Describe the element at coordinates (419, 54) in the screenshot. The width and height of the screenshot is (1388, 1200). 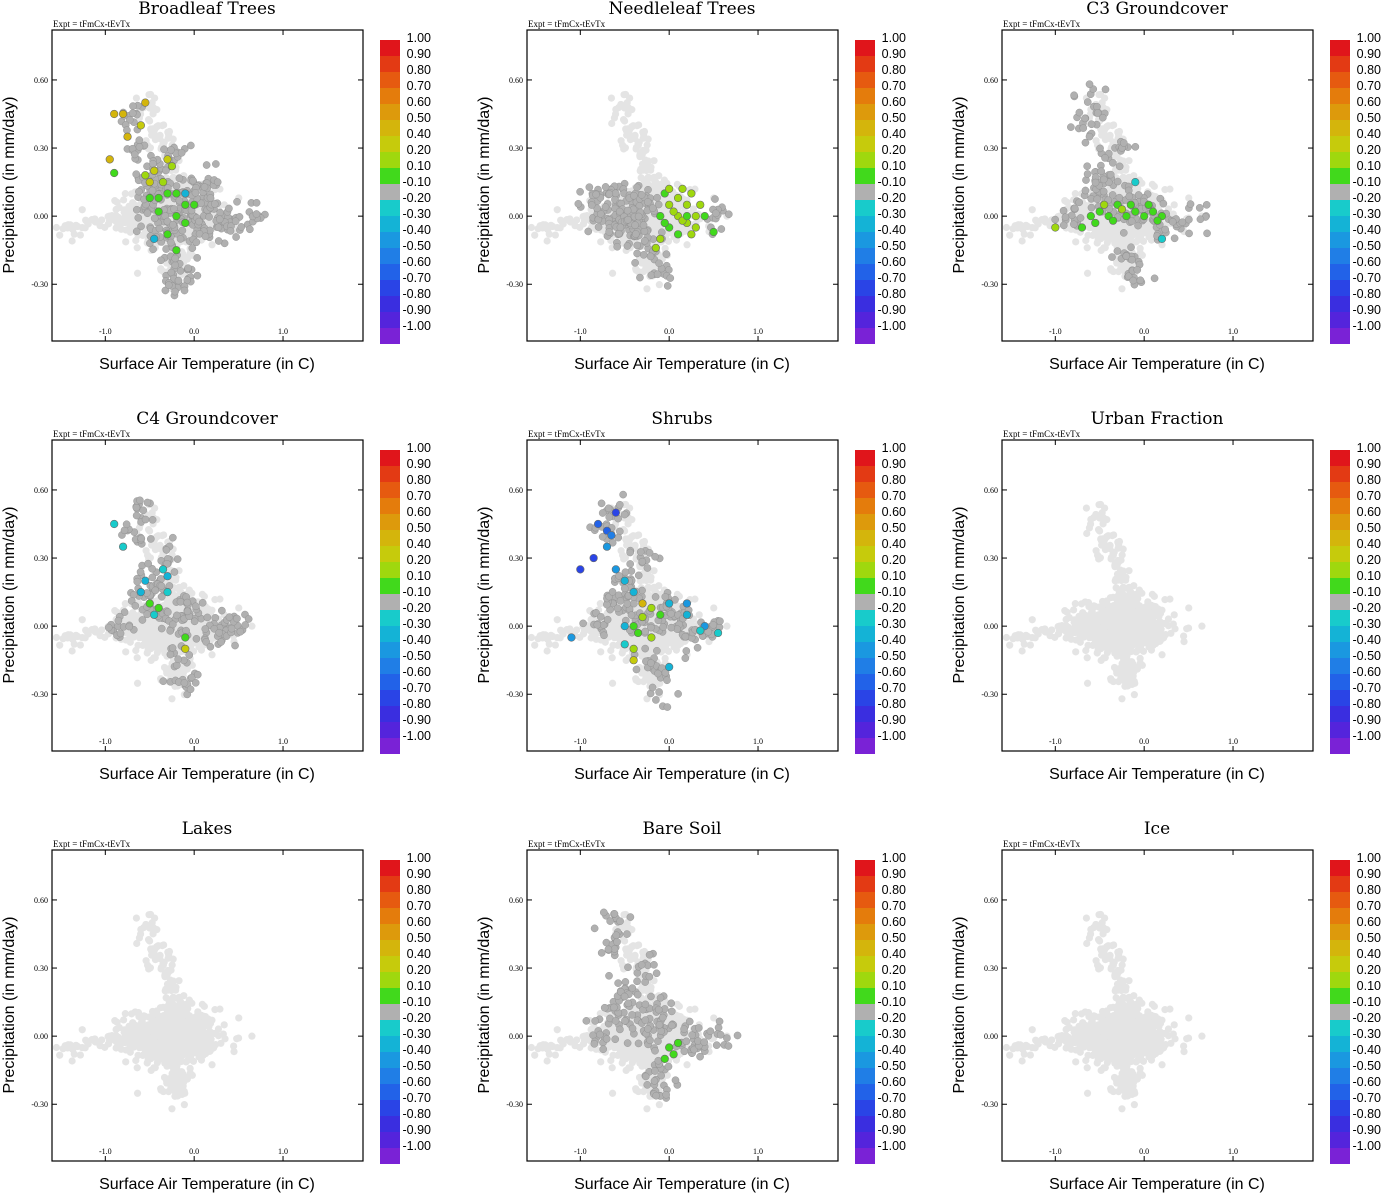
I see `colorbar-label: 0.90` at that location.